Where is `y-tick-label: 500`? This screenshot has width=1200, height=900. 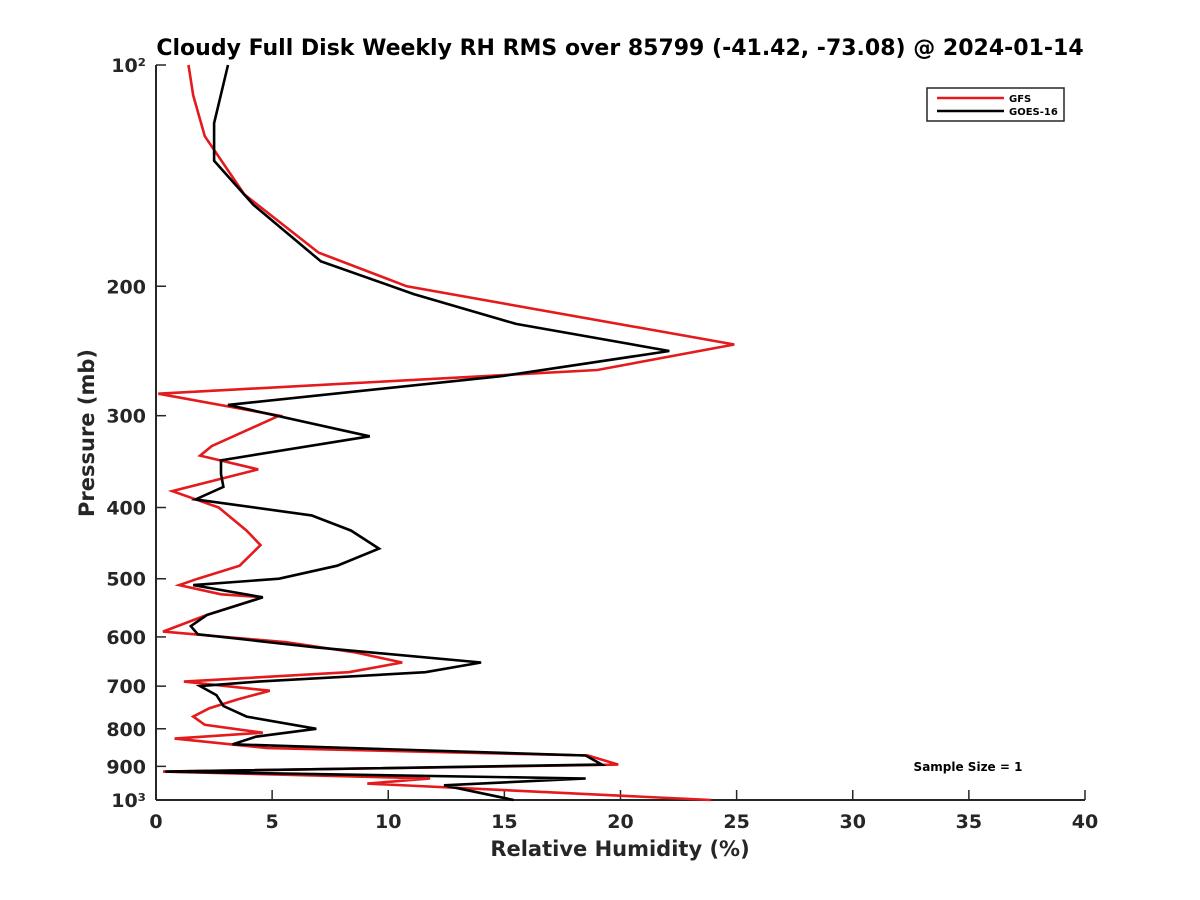
y-tick-label: 500 is located at coordinates (126, 580).